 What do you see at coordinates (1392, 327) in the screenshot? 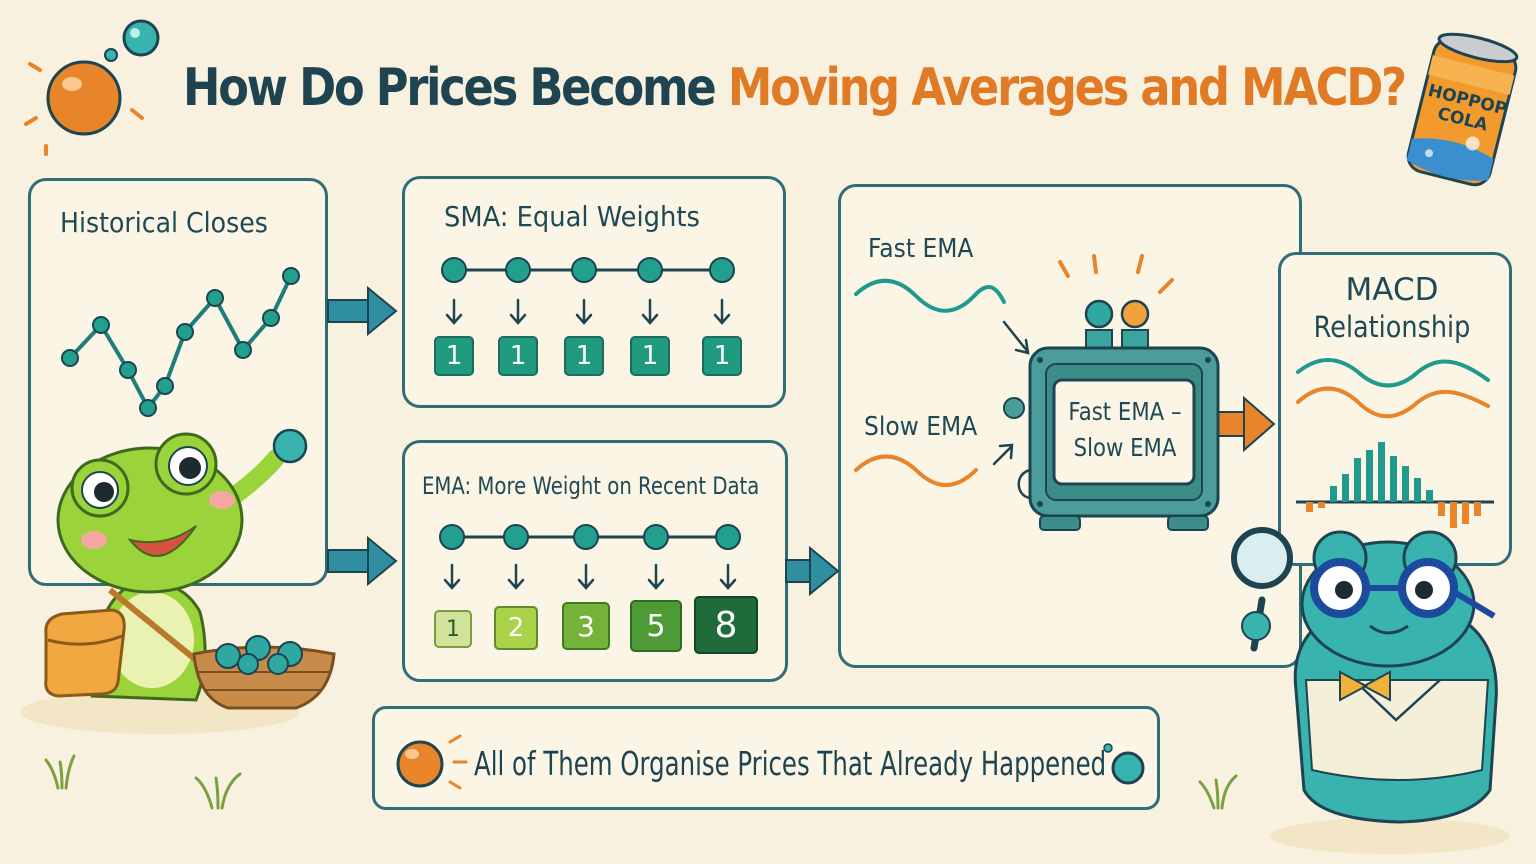
I see `macd-title-line2: Relationship` at bounding box center [1392, 327].